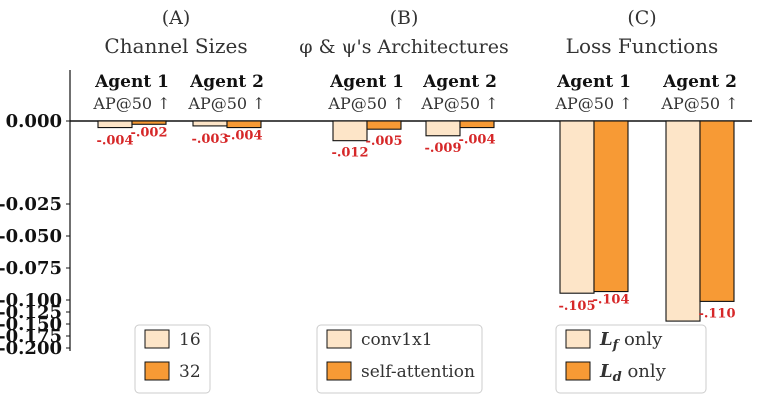 This screenshot has height=403, width=761. I want to click on panel-title: φ & ψ's Architectures, so click(403, 47).